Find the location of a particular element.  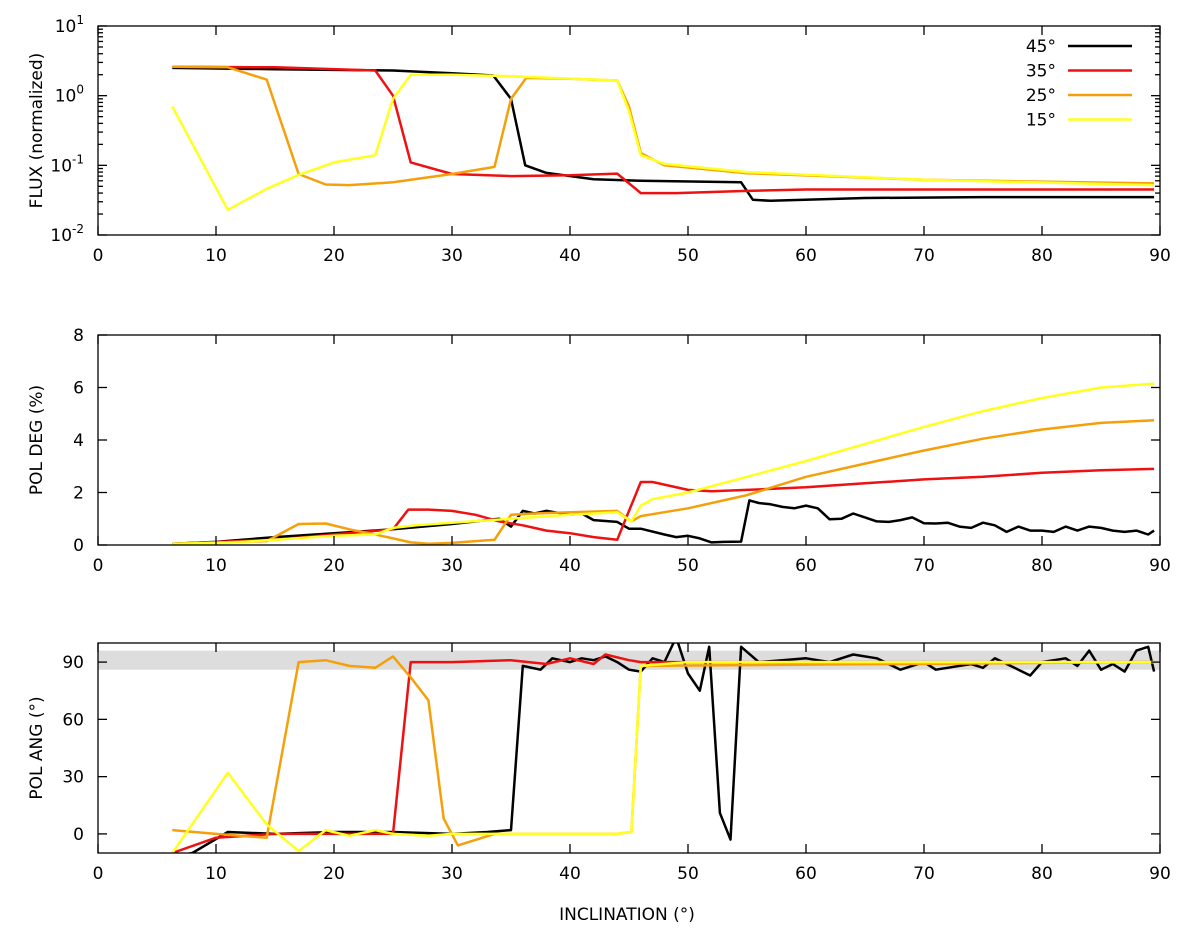

y-tick-exponent: 1 is located at coordinates (80, 20).